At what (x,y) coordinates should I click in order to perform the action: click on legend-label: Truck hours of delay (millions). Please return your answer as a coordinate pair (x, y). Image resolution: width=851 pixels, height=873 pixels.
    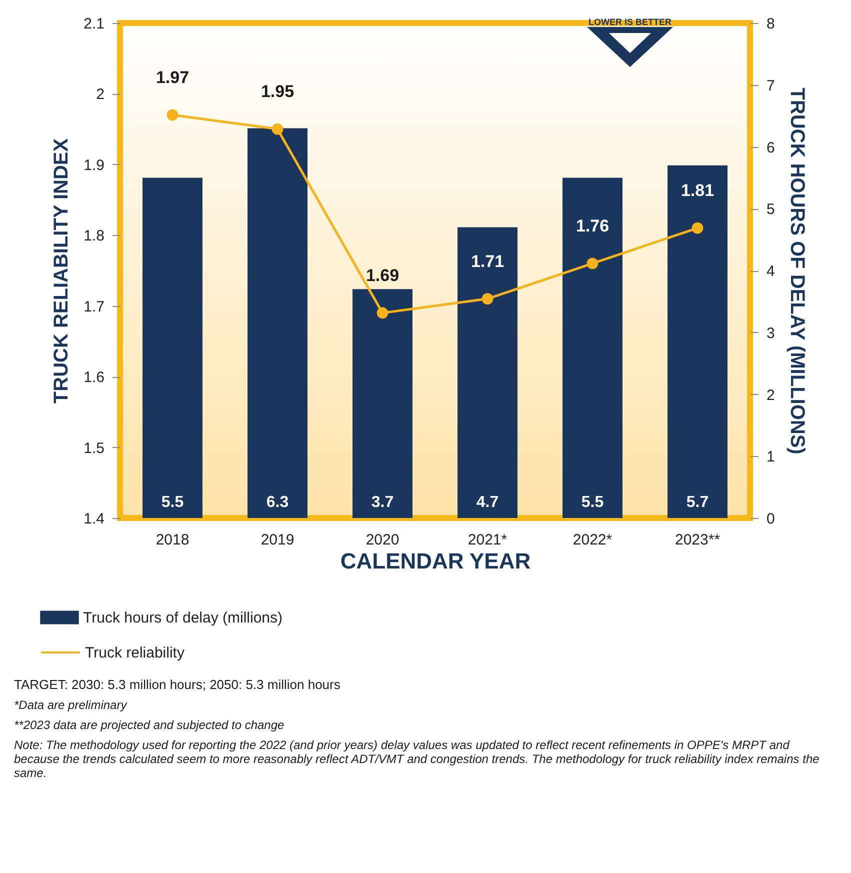
    Looking at the image, I should click on (183, 618).